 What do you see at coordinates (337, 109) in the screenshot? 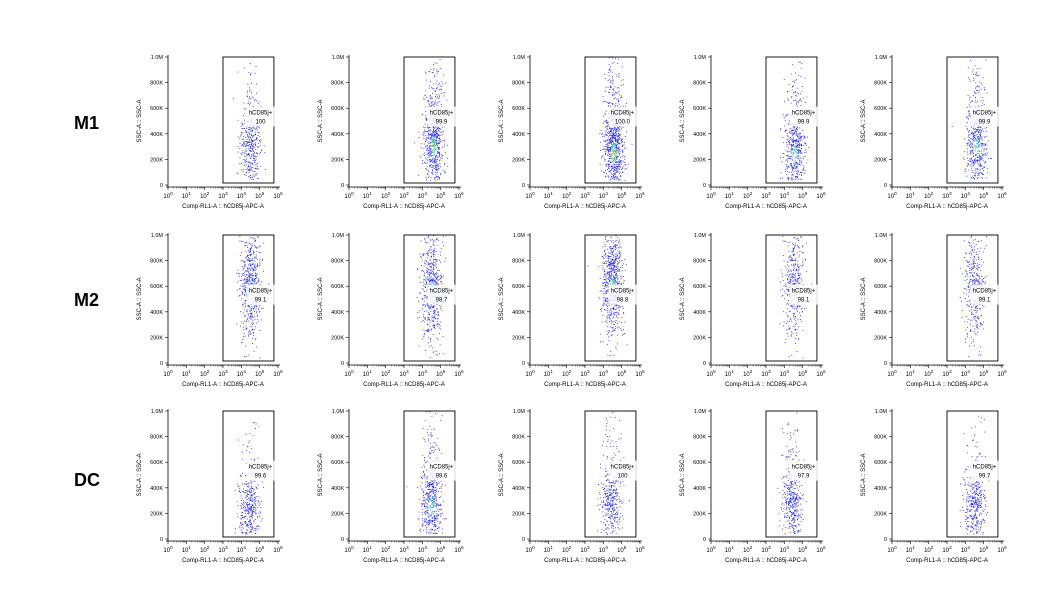
I see `y-tick-label: 600K` at bounding box center [337, 109].